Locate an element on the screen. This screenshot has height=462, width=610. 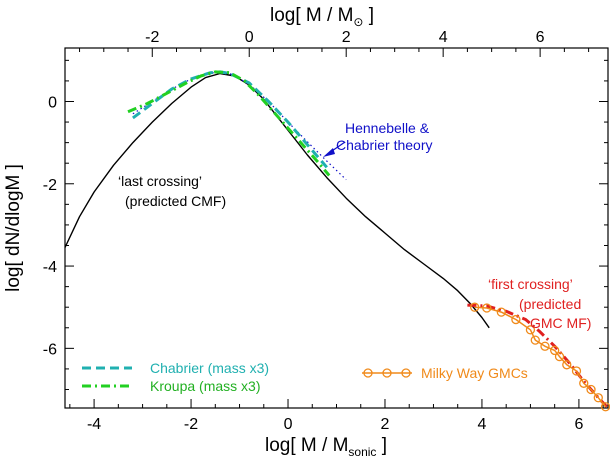
series-hennebelle-chabrier is located at coordinates (239, 126).